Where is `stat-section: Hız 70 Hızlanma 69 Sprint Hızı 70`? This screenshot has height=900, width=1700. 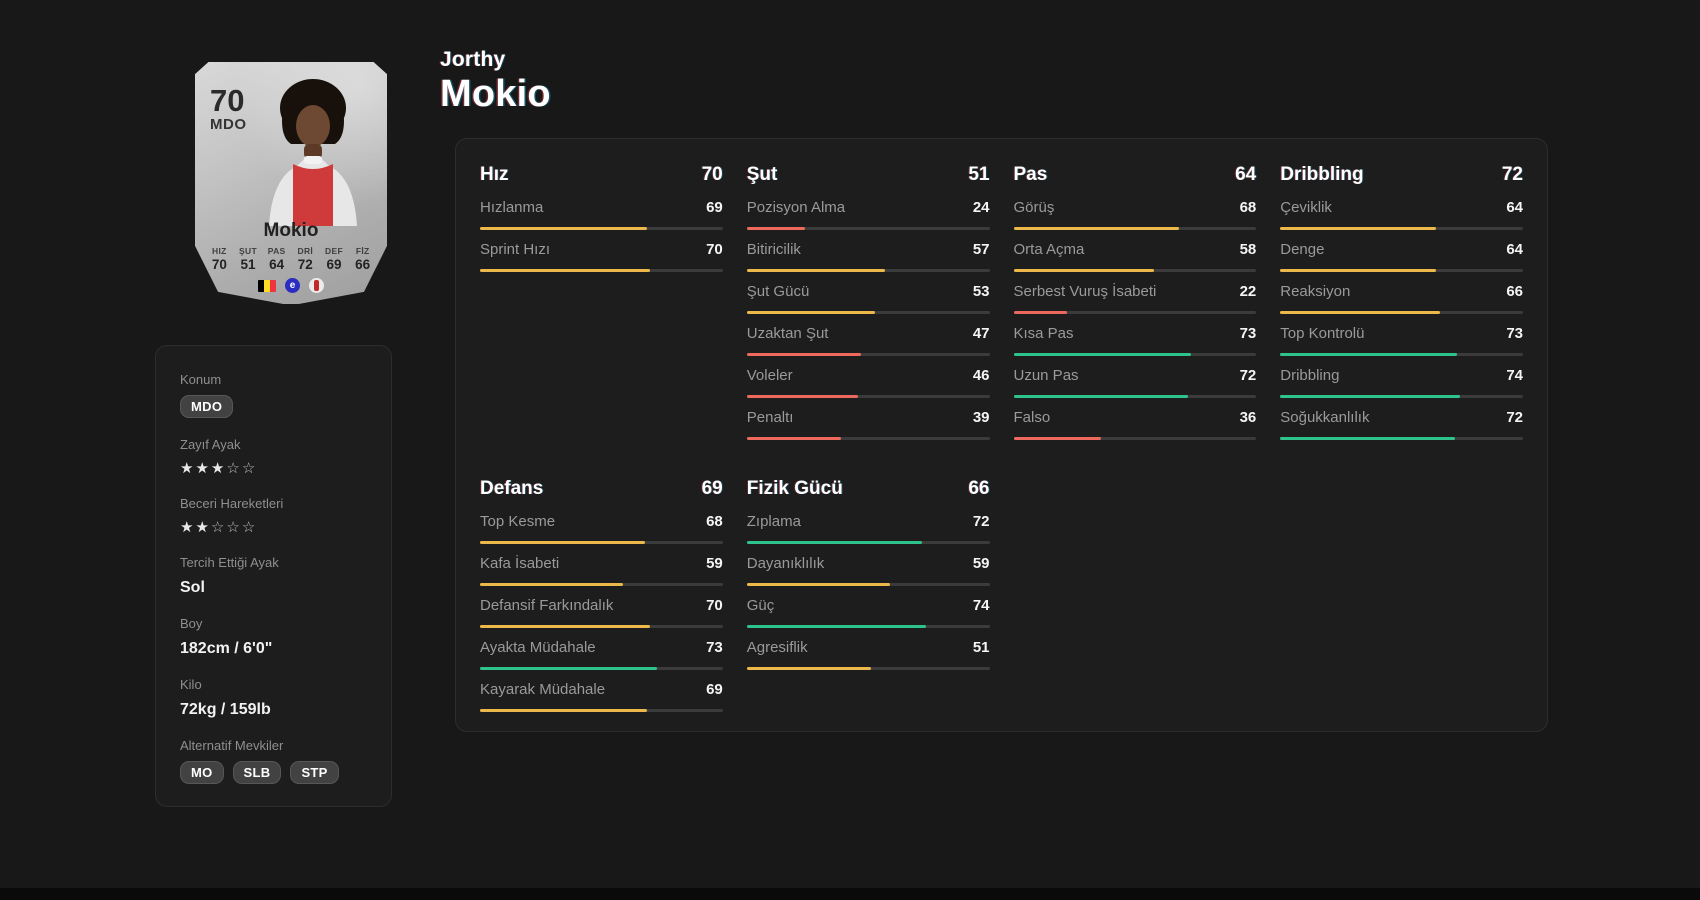
stat-section: Hız 70 Hızlanma 69 Sprint Hızı 70 is located at coordinates (601, 223).